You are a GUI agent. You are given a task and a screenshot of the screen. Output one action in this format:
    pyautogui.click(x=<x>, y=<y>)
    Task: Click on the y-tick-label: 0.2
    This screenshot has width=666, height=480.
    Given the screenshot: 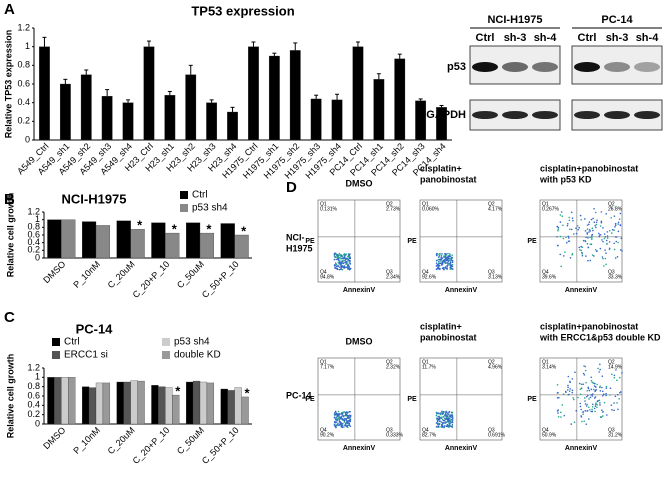 What is the action you would take?
    pyautogui.click(x=23, y=121)
    